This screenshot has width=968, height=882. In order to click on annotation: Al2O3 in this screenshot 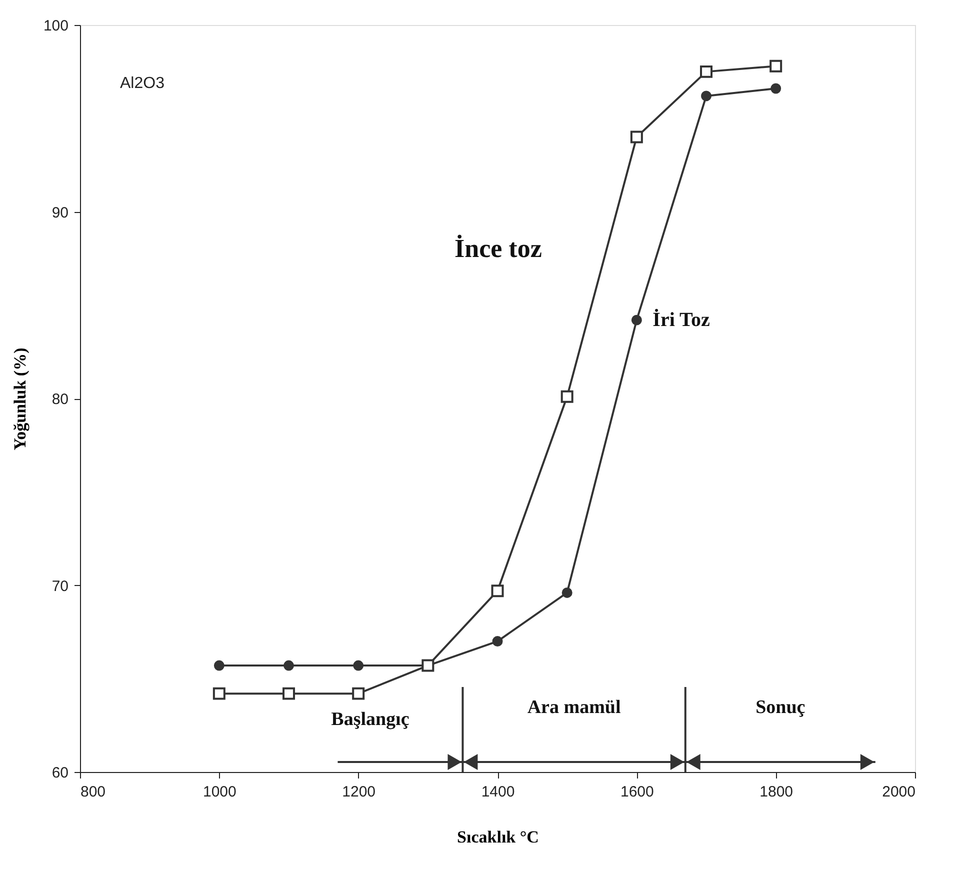, I will do `click(142, 83)`.